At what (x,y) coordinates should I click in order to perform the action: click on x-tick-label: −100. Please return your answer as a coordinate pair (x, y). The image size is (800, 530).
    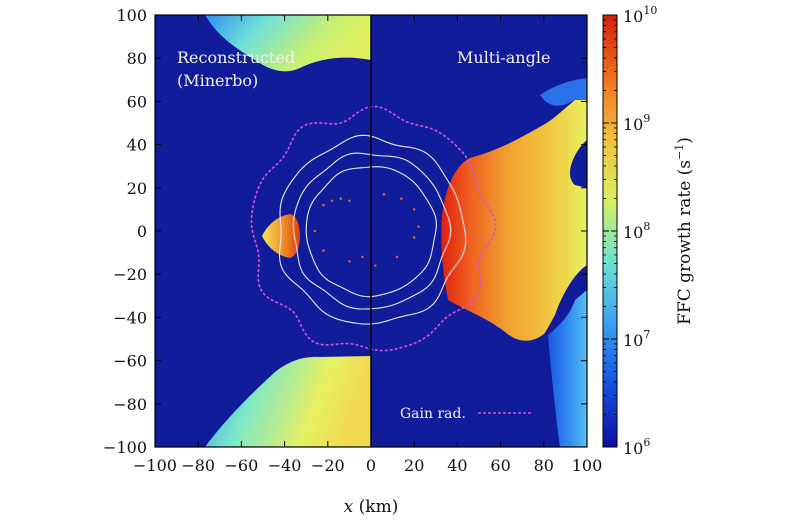
    Looking at the image, I should click on (155, 465).